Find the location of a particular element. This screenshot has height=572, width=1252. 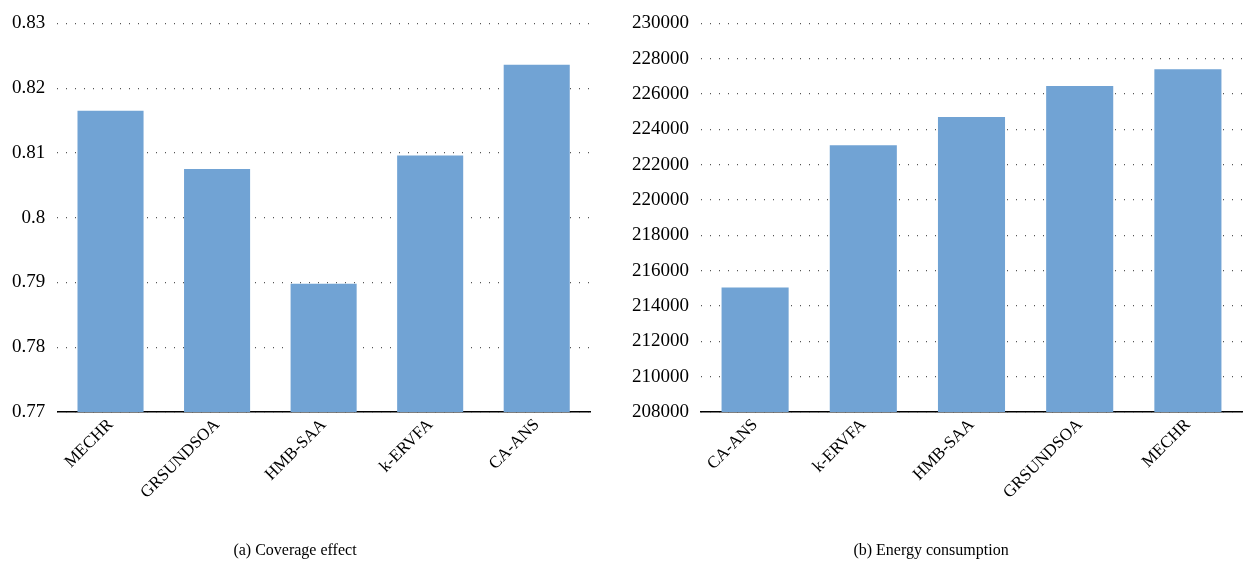

y-tick-label: 0.8 is located at coordinates (33, 216).